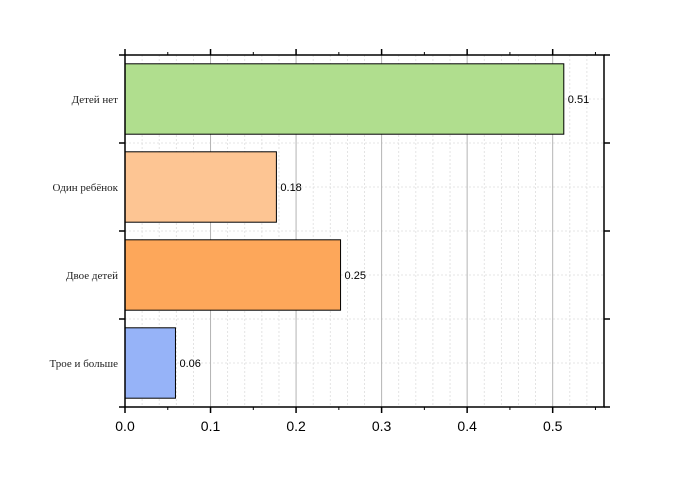  I want to click on category-label: Двое детей, so click(92, 276).